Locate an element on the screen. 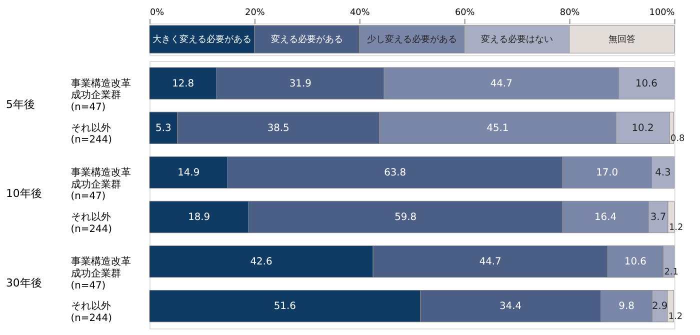 Image resolution: width=700 pixels, height=335 pixels. text: 大きく変える必要がある is located at coordinates (202, 40).